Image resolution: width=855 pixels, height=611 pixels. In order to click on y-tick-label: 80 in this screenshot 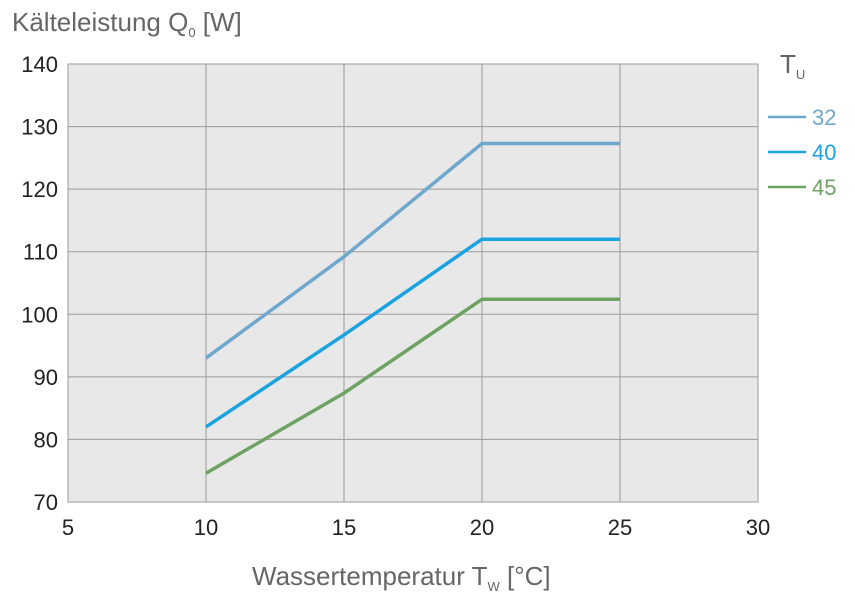, I will do `click(46, 439)`.